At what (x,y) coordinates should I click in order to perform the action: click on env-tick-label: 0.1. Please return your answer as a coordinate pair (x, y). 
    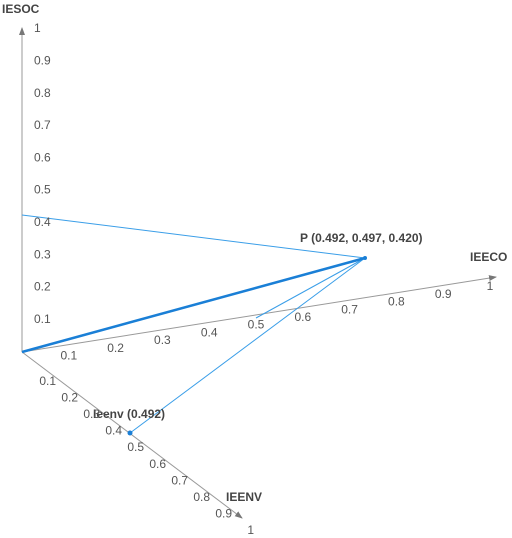
    Looking at the image, I should click on (47, 381).